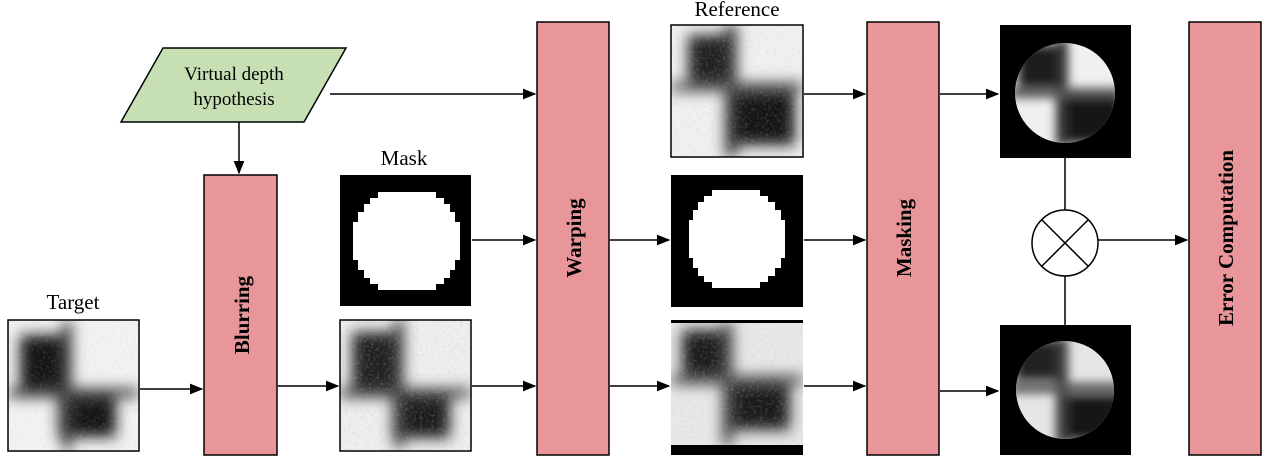  I want to click on blurred-target-patch-image, so click(405, 385).